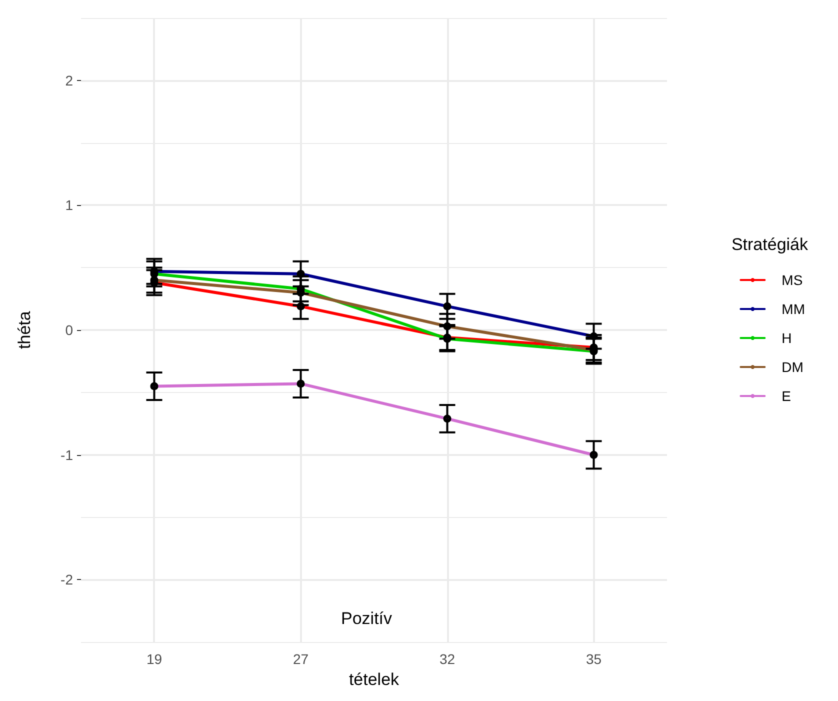 Image resolution: width=838 pixels, height=701 pixels. I want to click on y-tick-label: 0, so click(69, 330).